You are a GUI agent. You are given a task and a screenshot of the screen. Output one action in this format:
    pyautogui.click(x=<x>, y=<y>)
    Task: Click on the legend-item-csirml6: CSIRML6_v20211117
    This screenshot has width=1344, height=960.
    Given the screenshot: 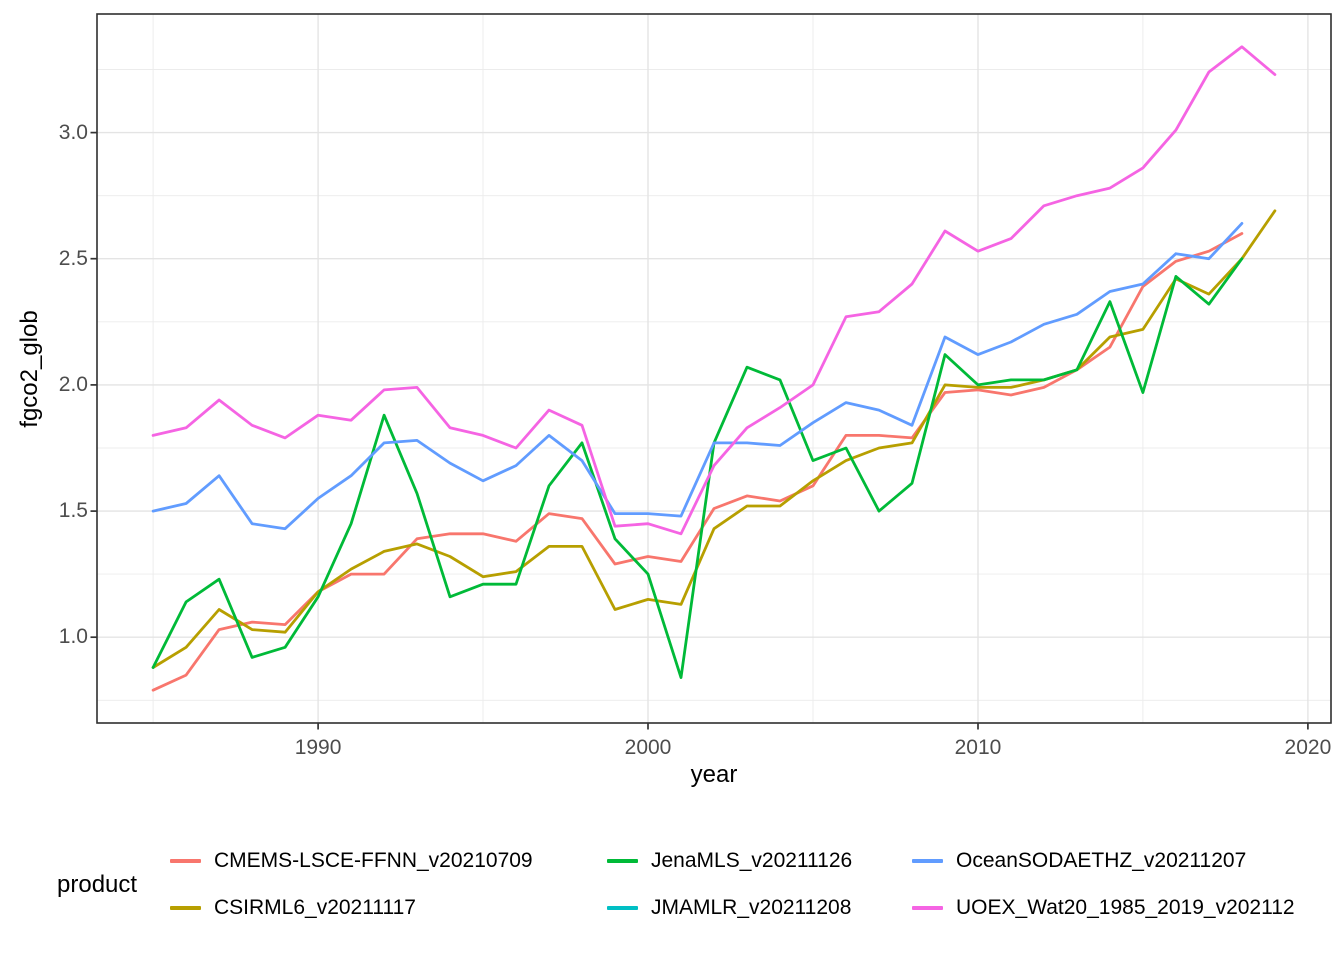 What is the action you would take?
    pyautogui.click(x=293, y=908)
    